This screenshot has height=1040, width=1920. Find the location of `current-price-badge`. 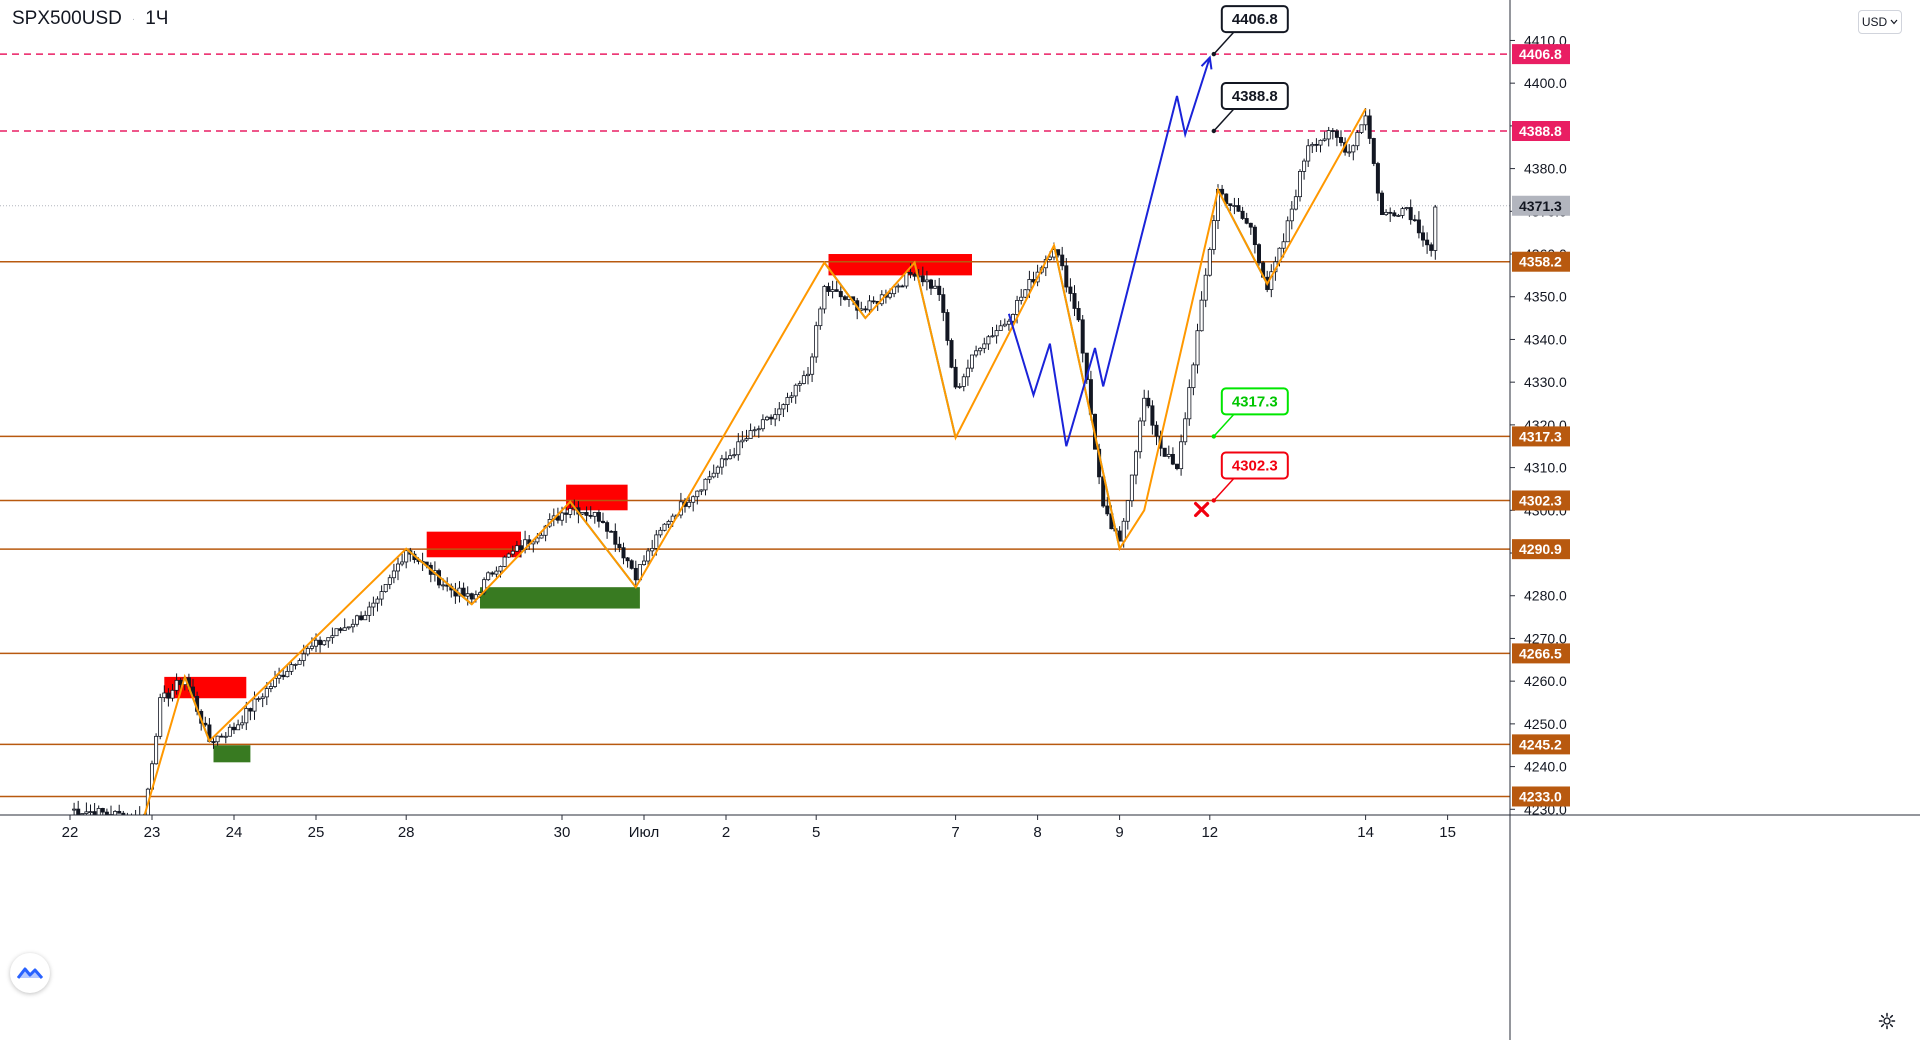

current-price-badge is located at coordinates (1541, 205).